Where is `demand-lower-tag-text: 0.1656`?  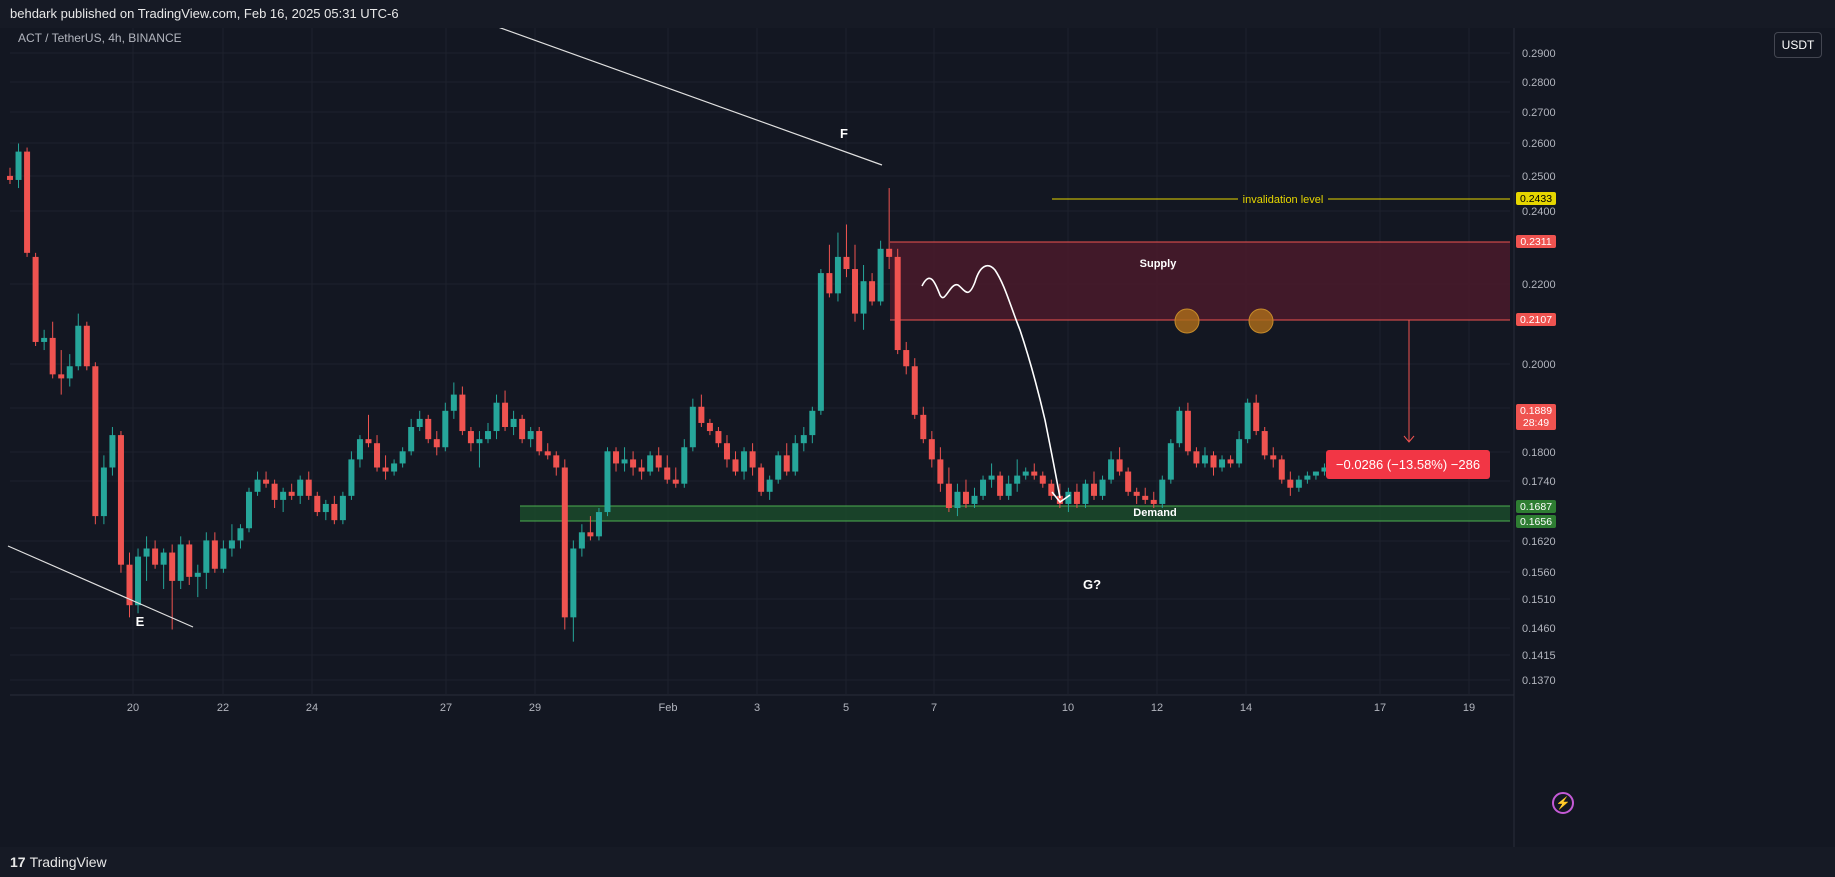 demand-lower-tag-text: 0.1656 is located at coordinates (1536, 522).